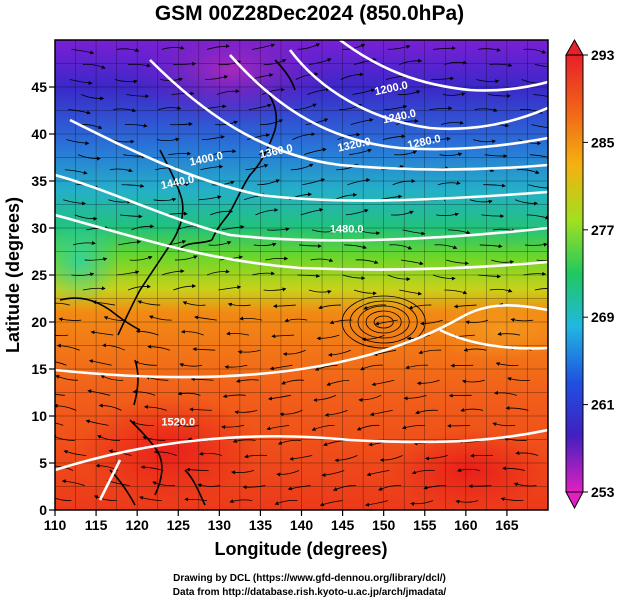 Image resolution: width=619 pixels, height=605 pixels. Describe the element at coordinates (39, 275) in the screenshot. I see `y-tick-label: 25` at that location.